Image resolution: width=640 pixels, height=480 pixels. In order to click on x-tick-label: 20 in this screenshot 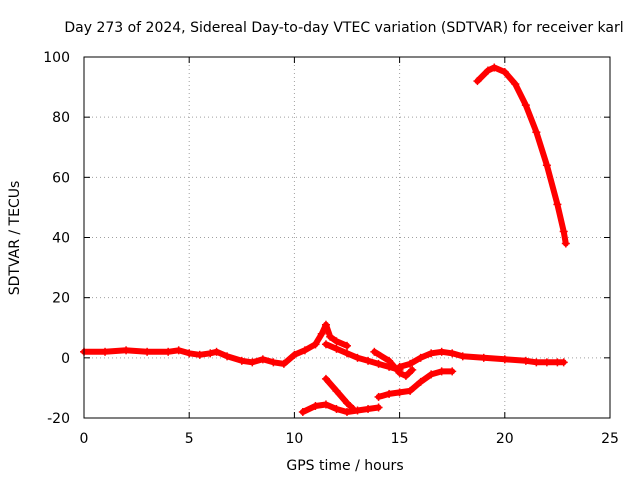, I will do `click(505, 439)`.